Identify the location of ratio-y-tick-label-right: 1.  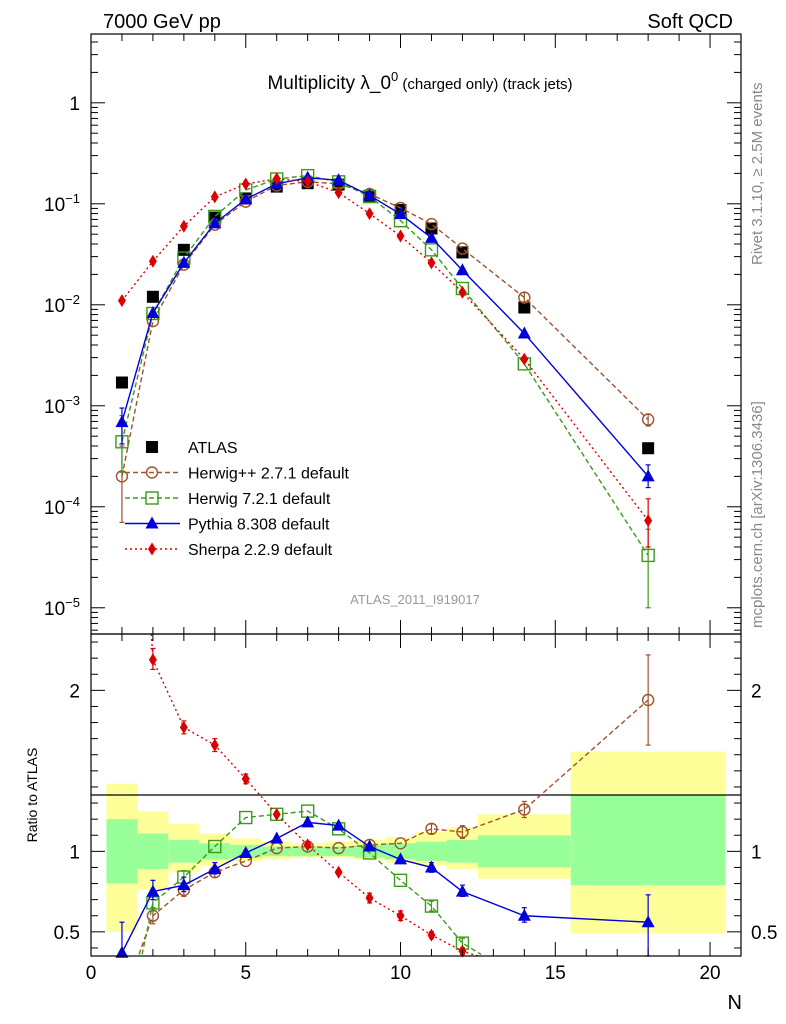
(756, 852).